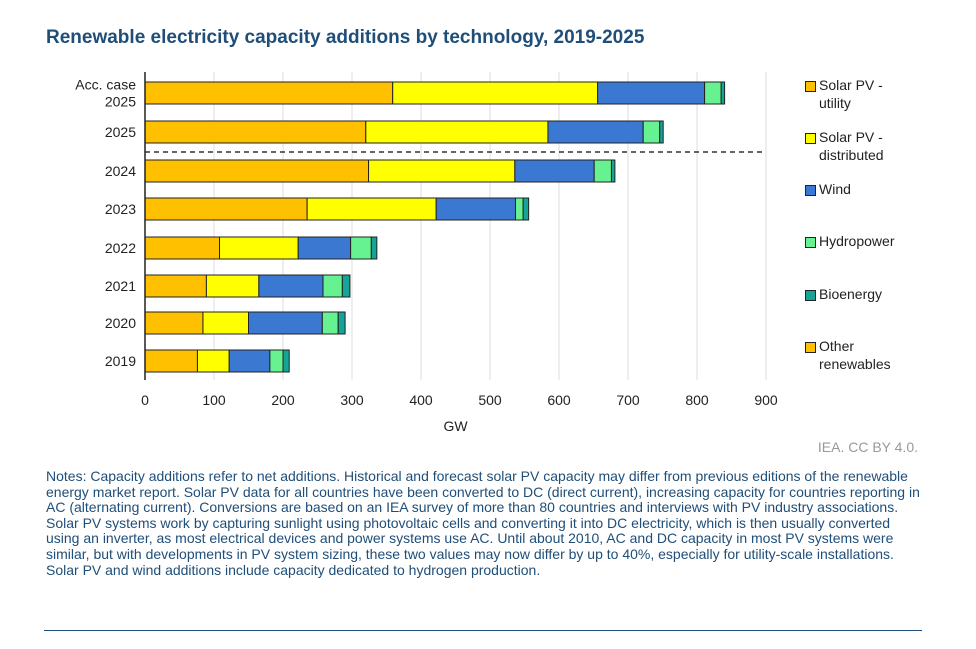  Describe the element at coordinates (855, 355) in the screenshot. I see `legend-label: Other renewables` at that location.